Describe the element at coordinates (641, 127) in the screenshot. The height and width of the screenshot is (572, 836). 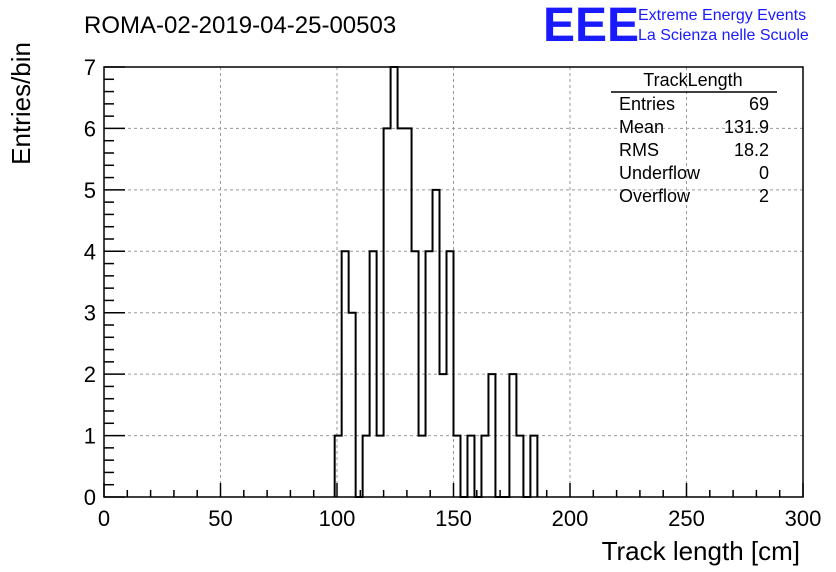
I see `stats-row-label: Mean` at that location.